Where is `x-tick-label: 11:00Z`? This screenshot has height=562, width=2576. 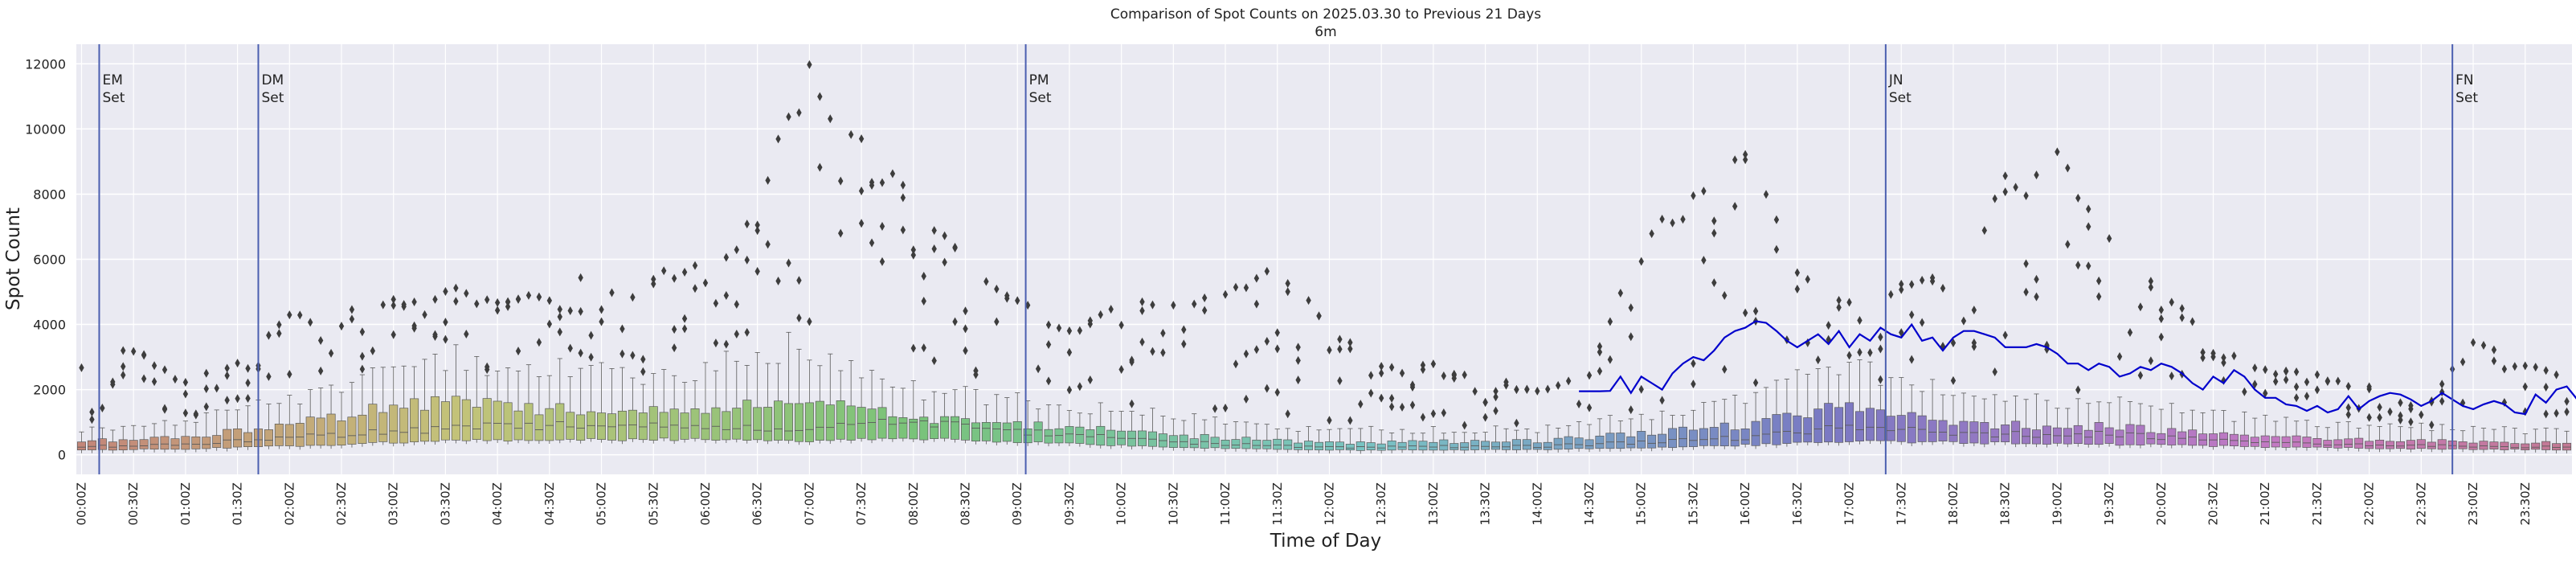
x-tick-label: 11:00Z is located at coordinates (1225, 504).